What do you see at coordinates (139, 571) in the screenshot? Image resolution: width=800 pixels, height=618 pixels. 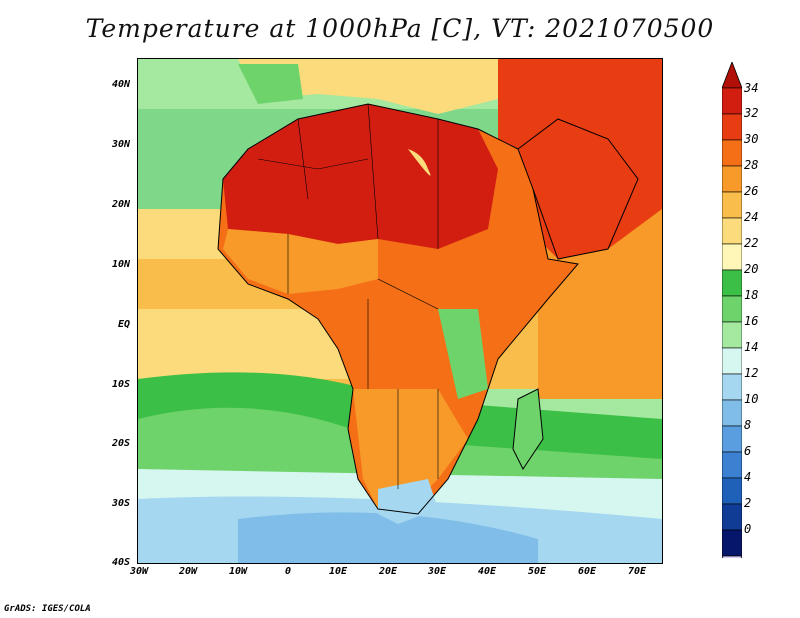 I see `lon-label-30w: 30W` at bounding box center [139, 571].